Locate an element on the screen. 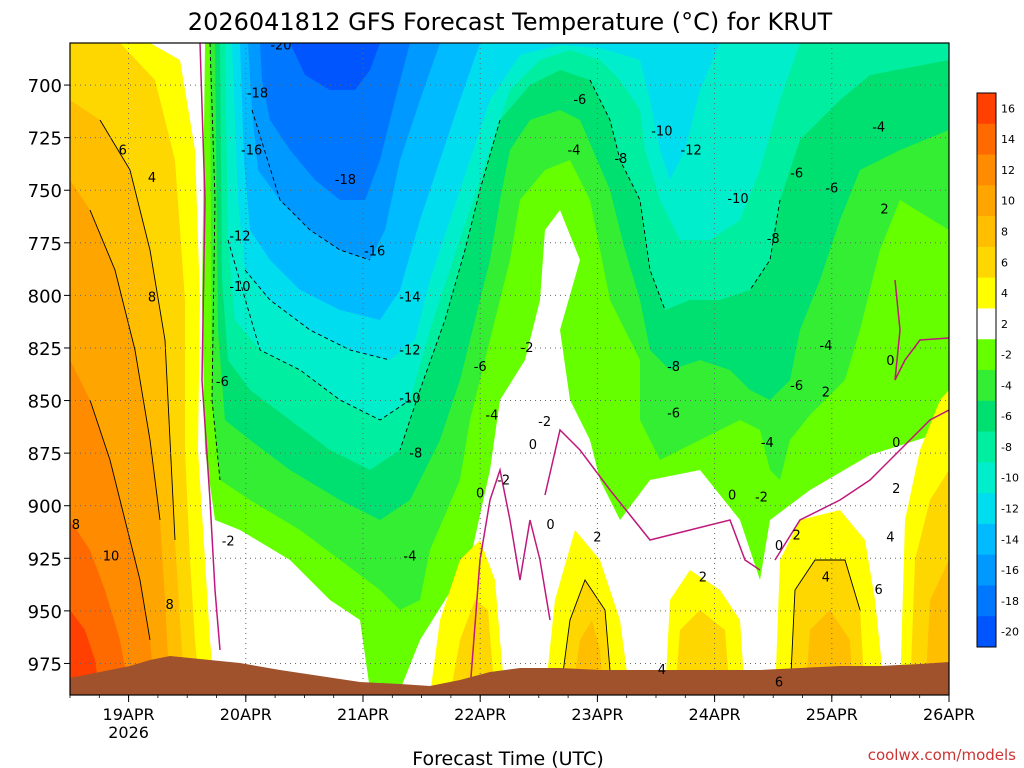 This screenshot has width=1024, height=768. zero-contour-mid is located at coordinates (652, 499).